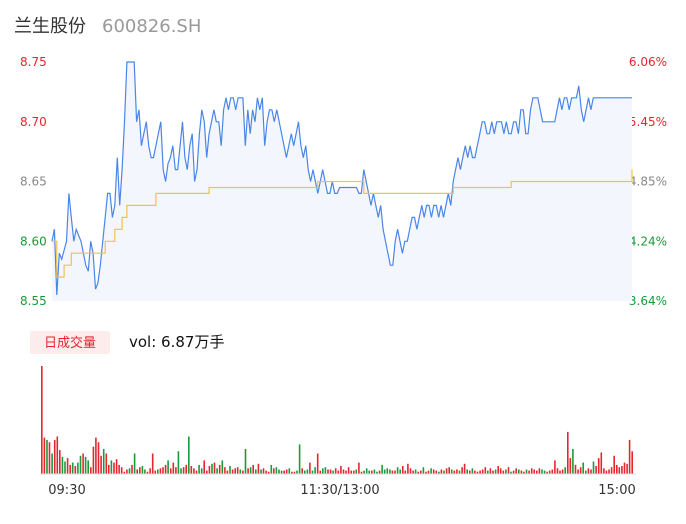 This screenshot has width=686, height=524. I want to click on x-axis-labels: 09:30 11:30/13:00 15:00, so click(341, 490).